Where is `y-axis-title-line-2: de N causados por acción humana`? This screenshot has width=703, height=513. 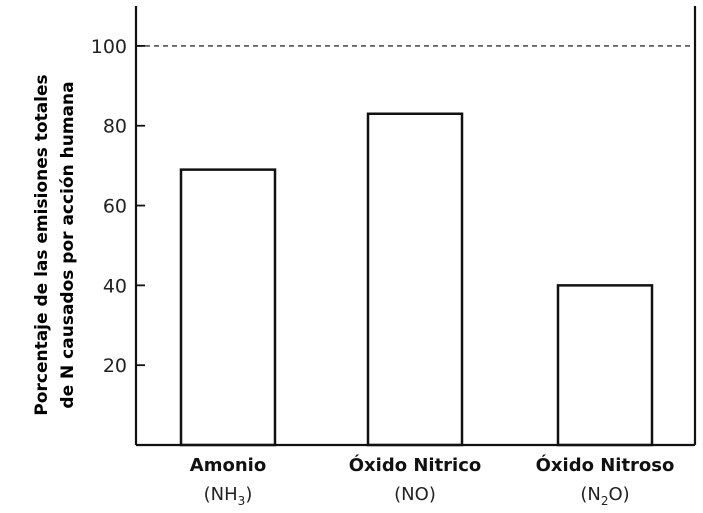
y-axis-title-line-2: de N causados por acción humana is located at coordinates (68, 244).